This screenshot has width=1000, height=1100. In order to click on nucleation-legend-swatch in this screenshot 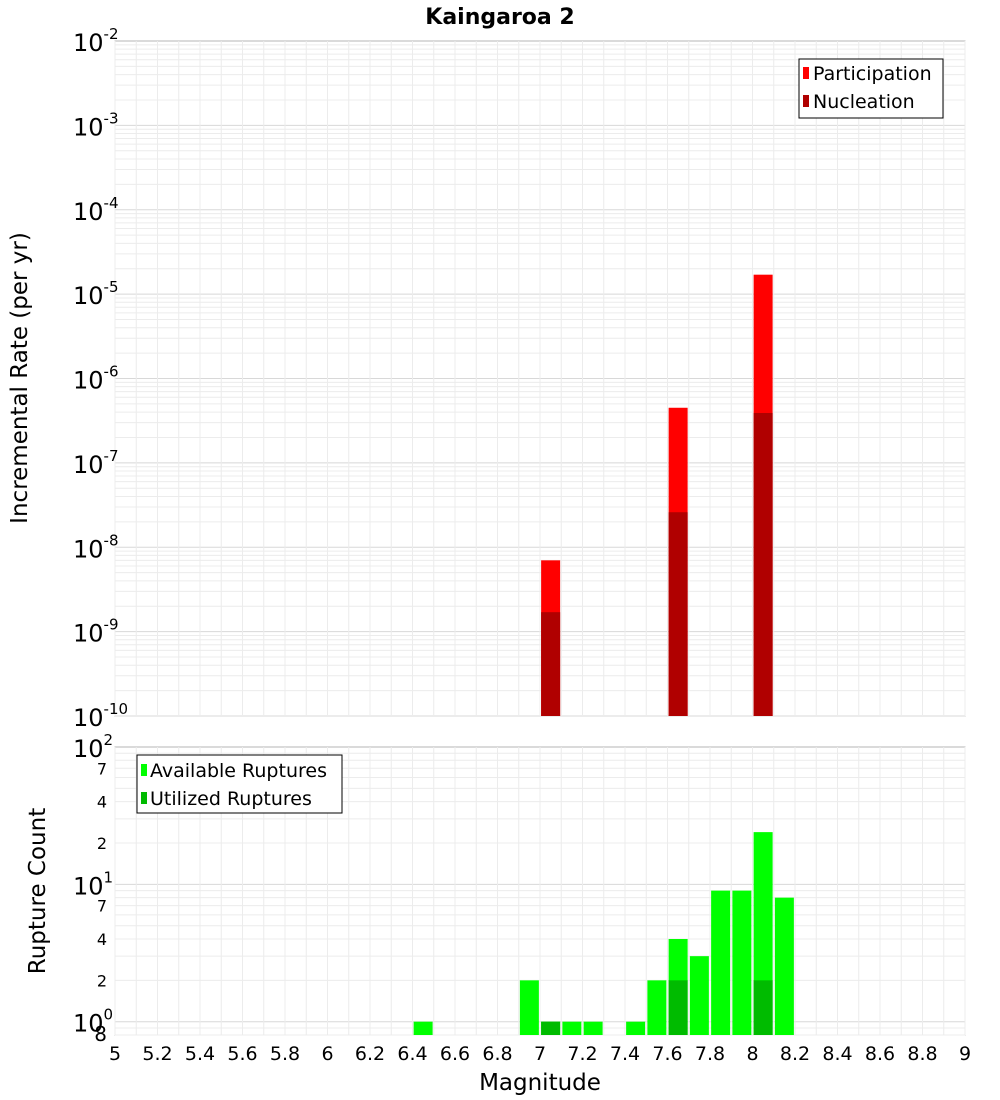, I will do `click(806, 101)`.